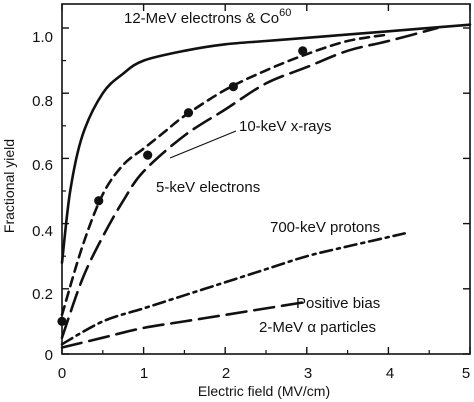 The width and height of the screenshot is (474, 402). I want to click on label-700kev-protons: 700-keV protons, so click(325, 227).